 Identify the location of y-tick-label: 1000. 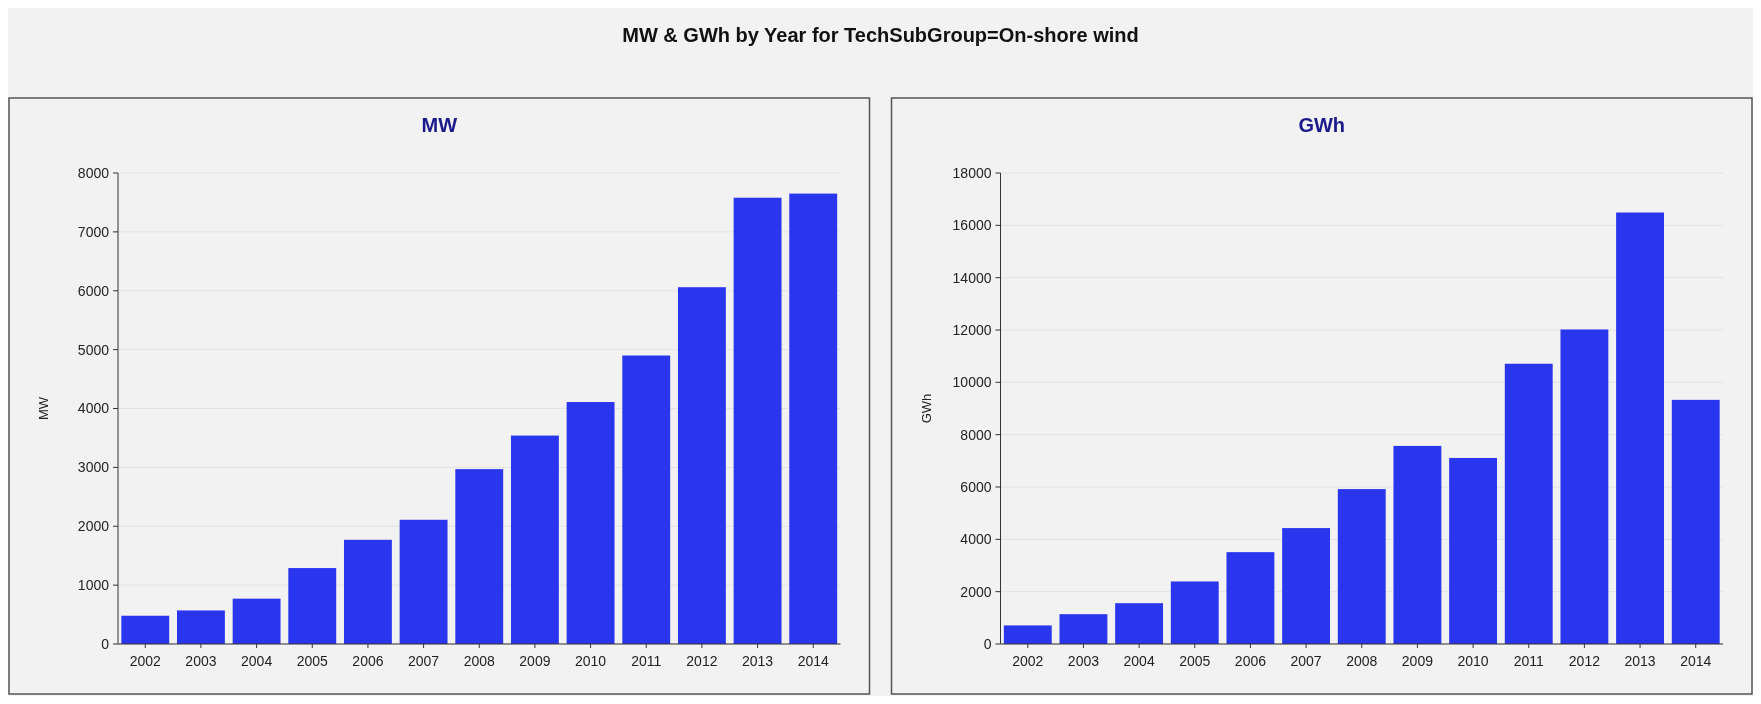
(93, 585).